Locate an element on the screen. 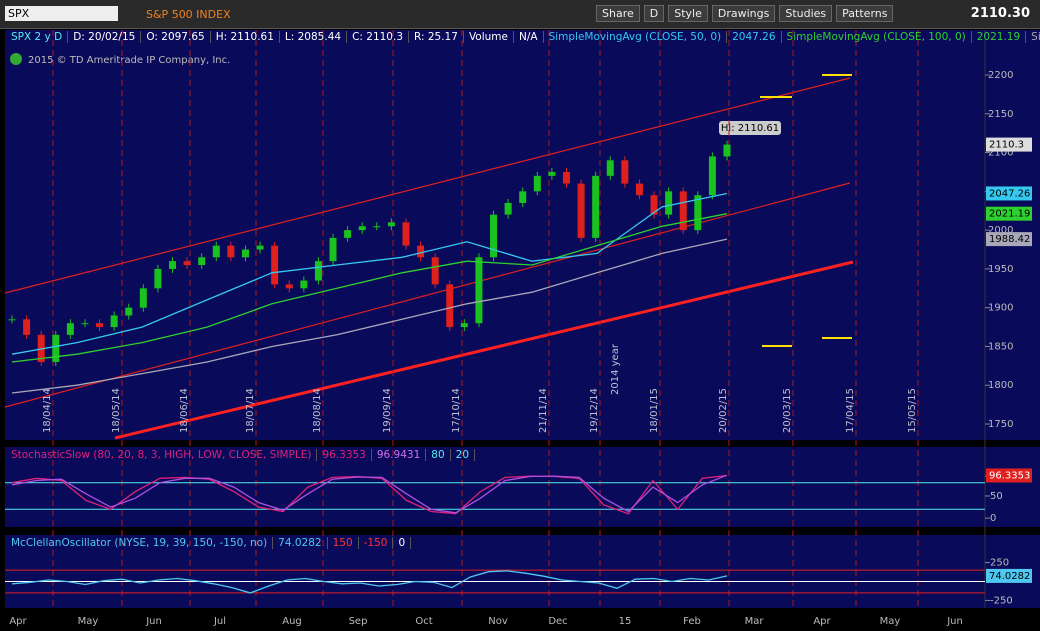  toolbar-button: Drawings is located at coordinates (743, 13).